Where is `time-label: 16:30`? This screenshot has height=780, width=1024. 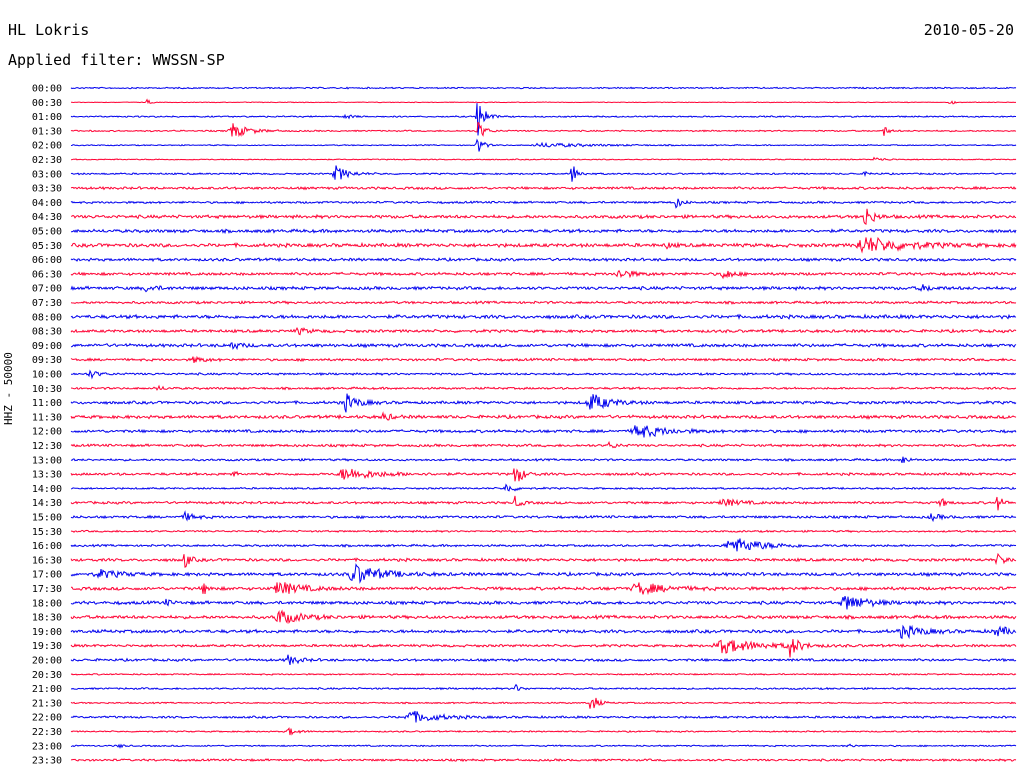 time-label: 16:30 is located at coordinates (47, 560).